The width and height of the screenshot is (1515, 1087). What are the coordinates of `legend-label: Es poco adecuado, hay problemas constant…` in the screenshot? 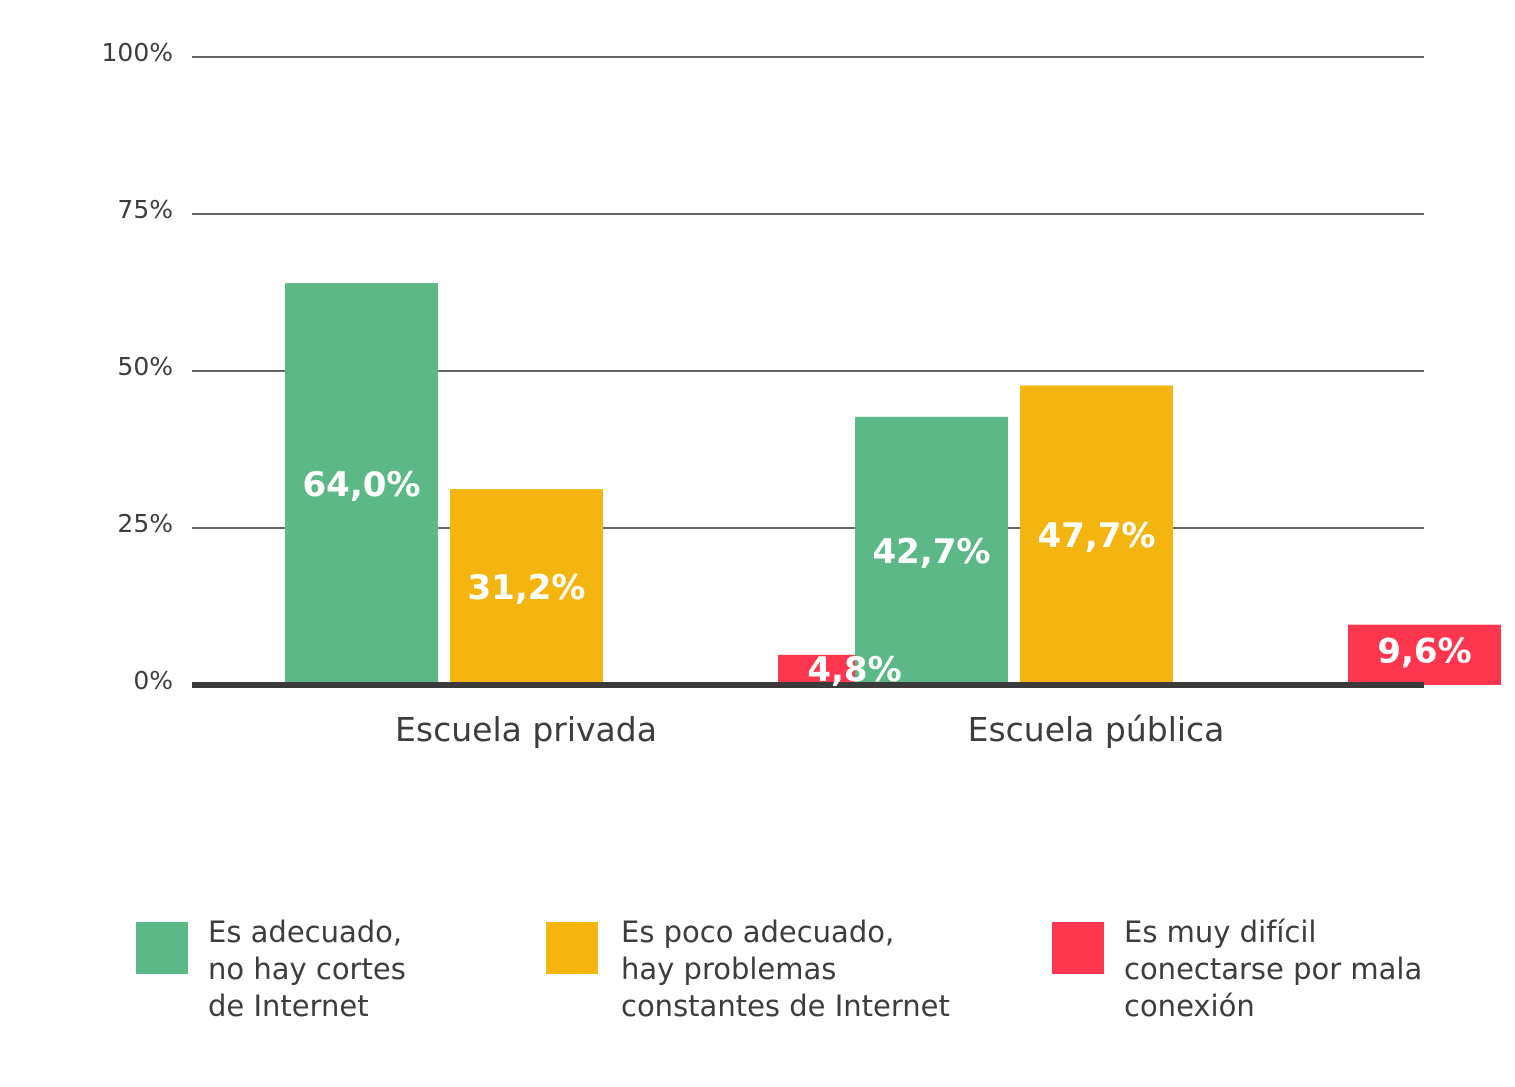 It's located at (785, 969).